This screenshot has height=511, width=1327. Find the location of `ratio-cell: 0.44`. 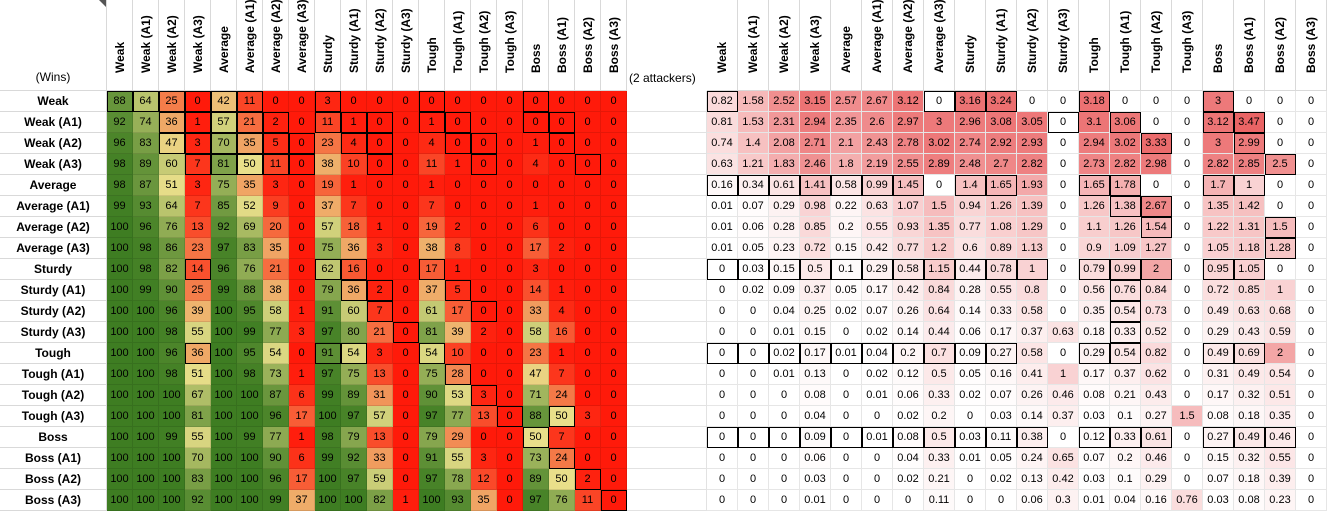

ratio-cell: 0.44 is located at coordinates (939, 332).